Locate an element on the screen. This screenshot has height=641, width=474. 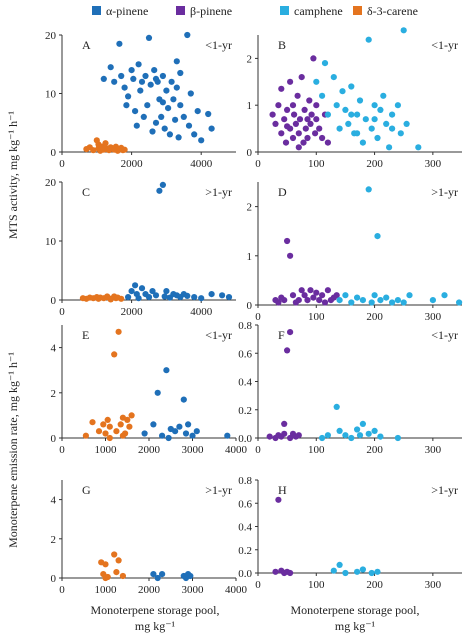
x-tick-label: 3000 is located at coordinates (193, 590).